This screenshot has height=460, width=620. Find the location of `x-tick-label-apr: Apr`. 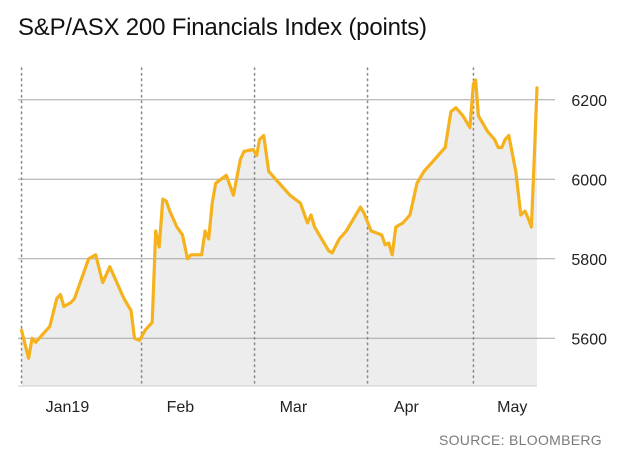

x-tick-label-apr: Apr is located at coordinates (407, 407).